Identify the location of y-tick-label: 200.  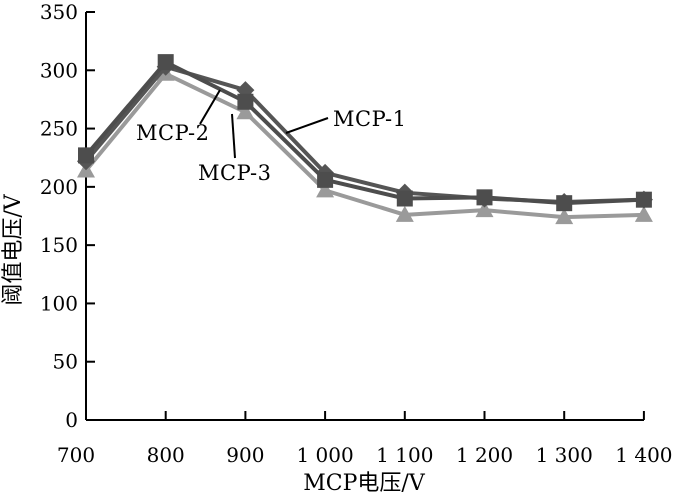
(59, 187).